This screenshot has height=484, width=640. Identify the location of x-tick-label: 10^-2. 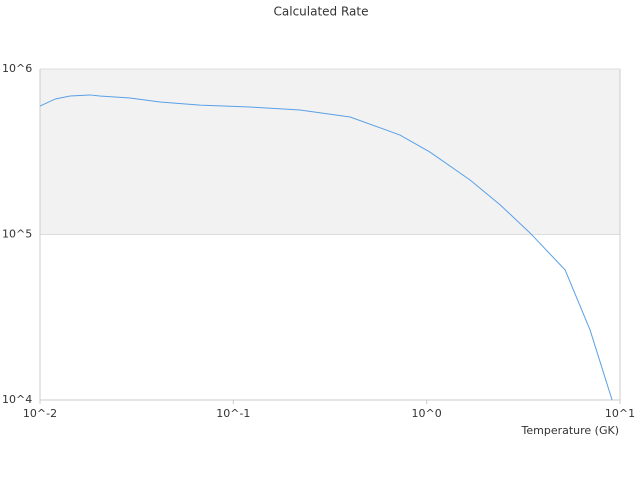
(40, 413).